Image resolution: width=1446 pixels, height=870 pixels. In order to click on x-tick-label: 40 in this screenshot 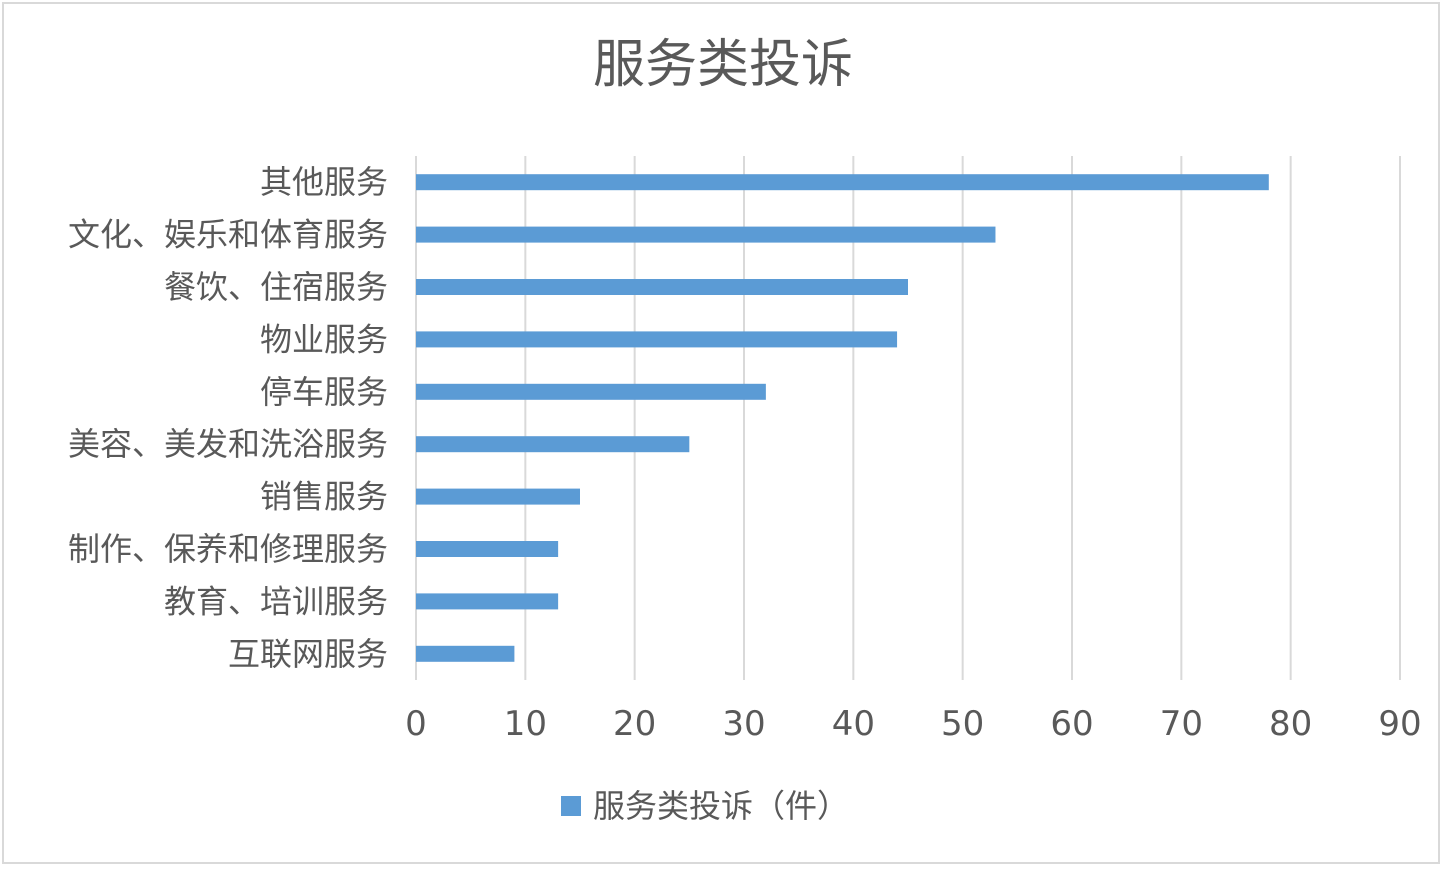, I will do `click(853, 724)`.